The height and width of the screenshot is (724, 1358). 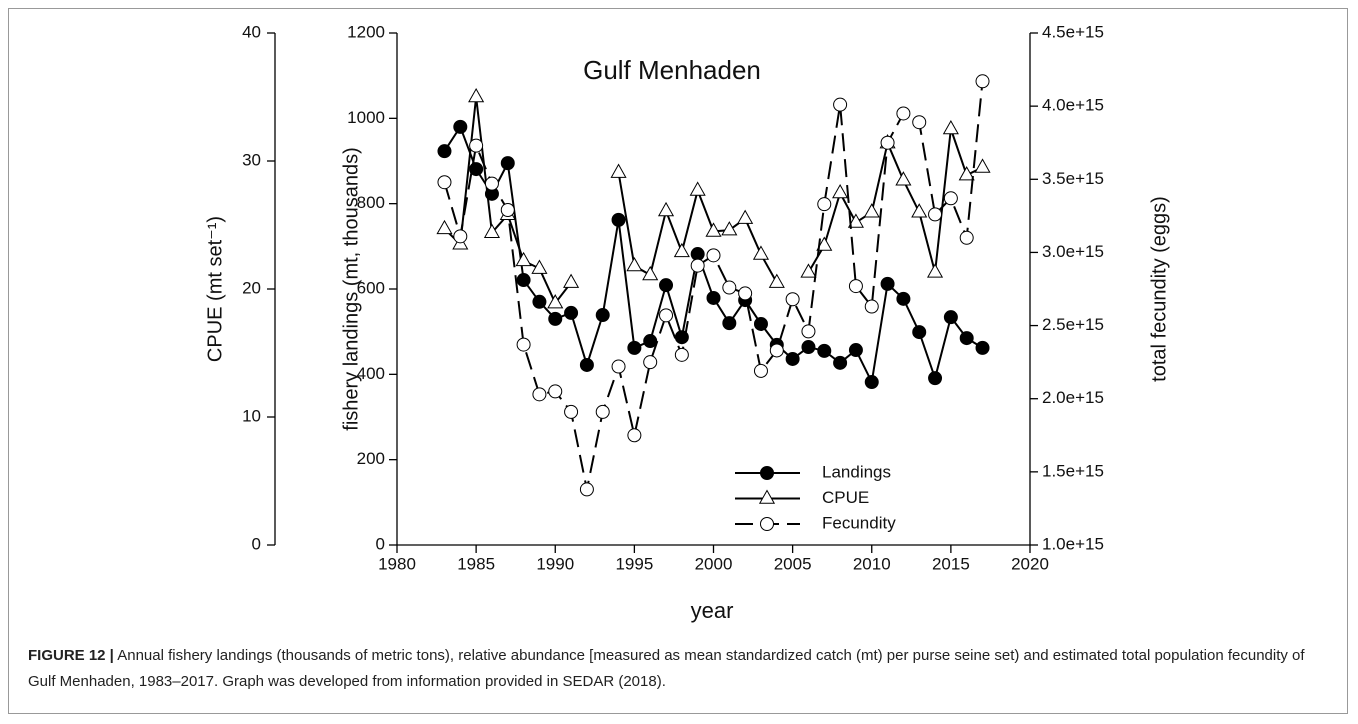 What do you see at coordinates (1073, 324) in the screenshot?
I see `y2-tick-label: 2.5e+15` at bounding box center [1073, 324].